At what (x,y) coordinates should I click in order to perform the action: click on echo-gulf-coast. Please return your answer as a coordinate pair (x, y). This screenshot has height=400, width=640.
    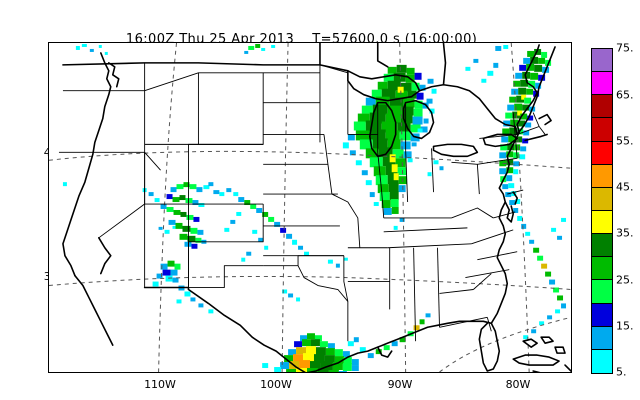
    Looking at the image, I should click on (346, 342).